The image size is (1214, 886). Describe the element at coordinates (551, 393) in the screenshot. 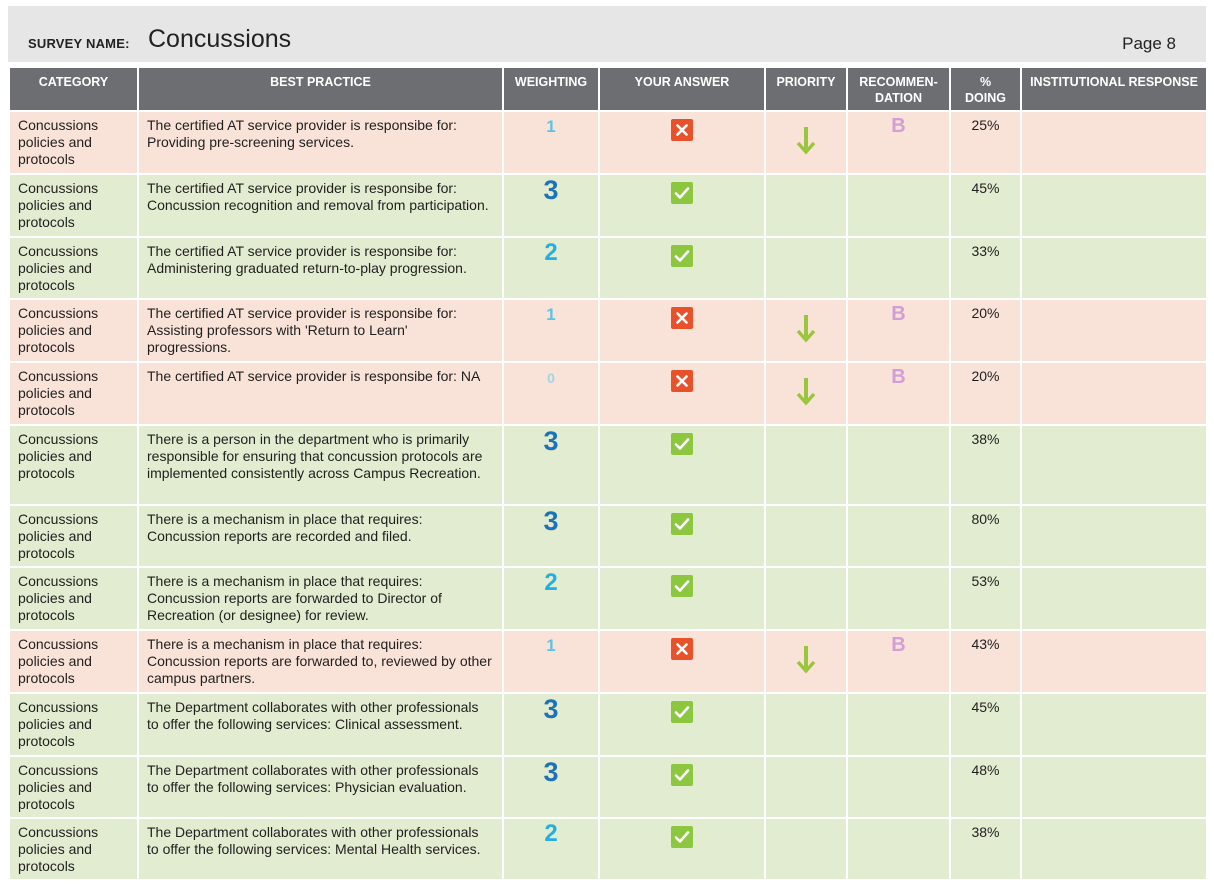

I see `weighting-cell: 0` at that location.